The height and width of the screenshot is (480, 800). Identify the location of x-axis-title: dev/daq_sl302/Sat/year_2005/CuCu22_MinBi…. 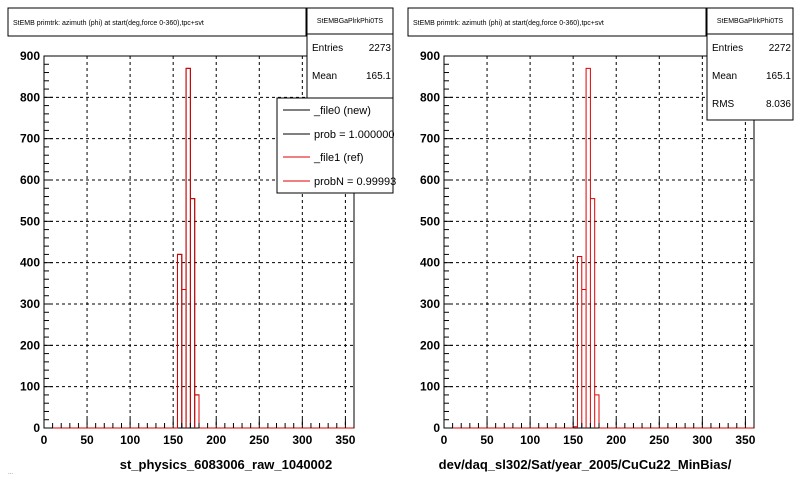
(585, 464).